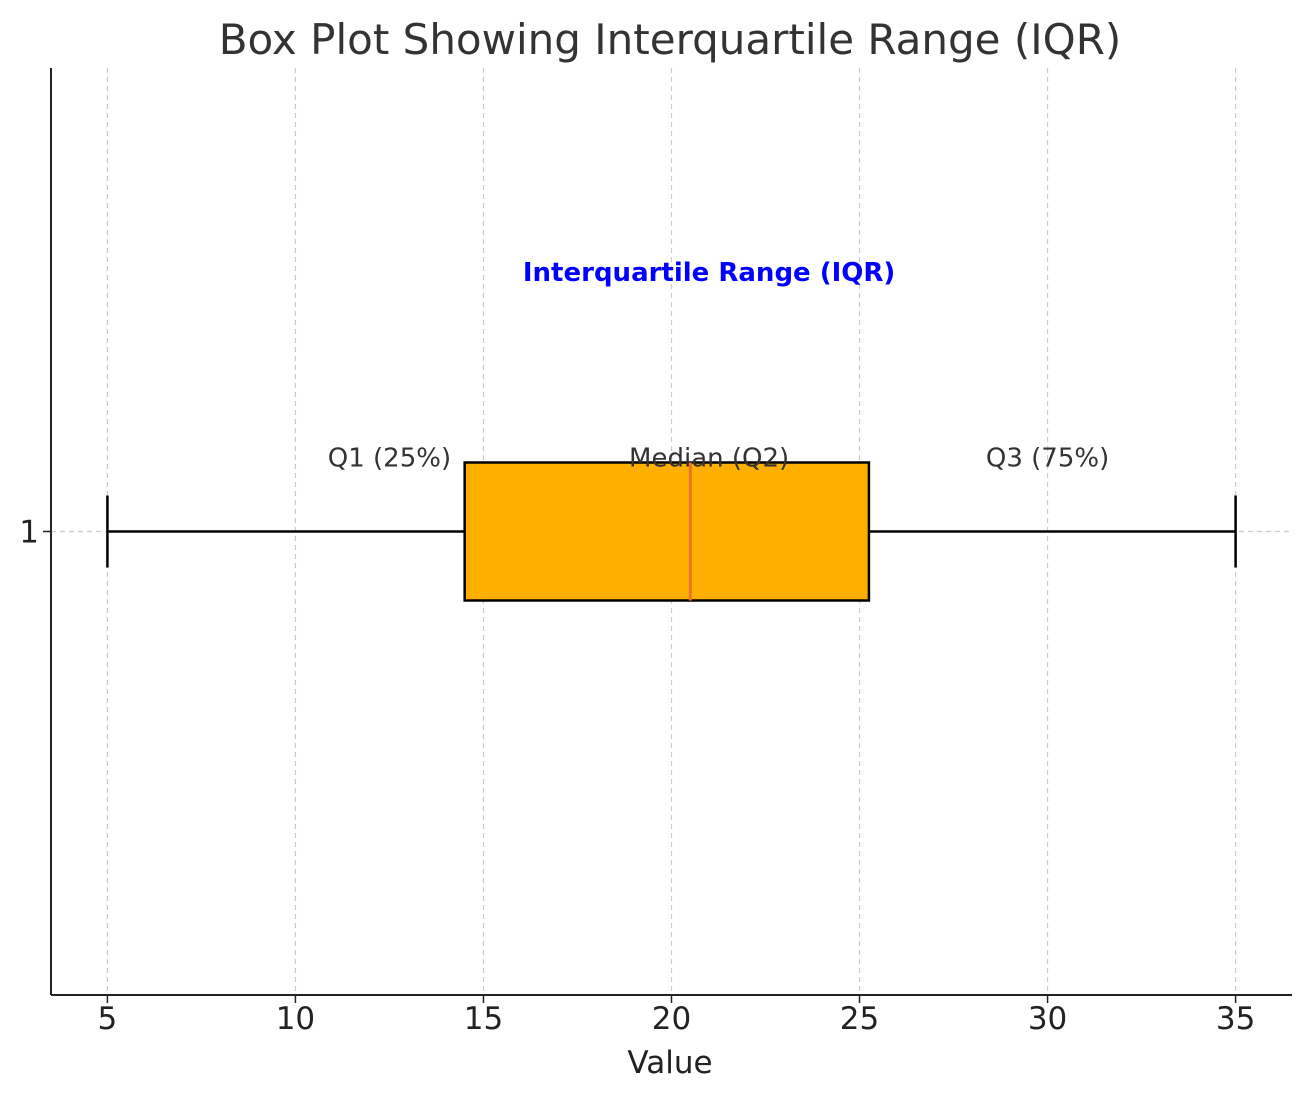 This screenshot has width=1310, height=1101. Describe the element at coordinates (483, 1019) in the screenshot. I see `x-tick-label: 15` at that location.